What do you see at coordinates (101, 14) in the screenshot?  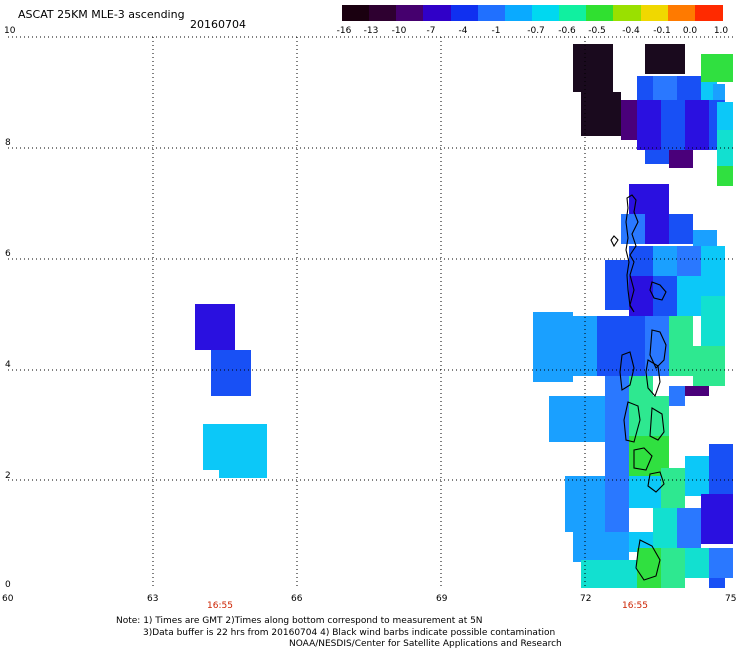 I see `chart-title: ASCAT 25KM MLE-3 ascending` at bounding box center [101, 14].